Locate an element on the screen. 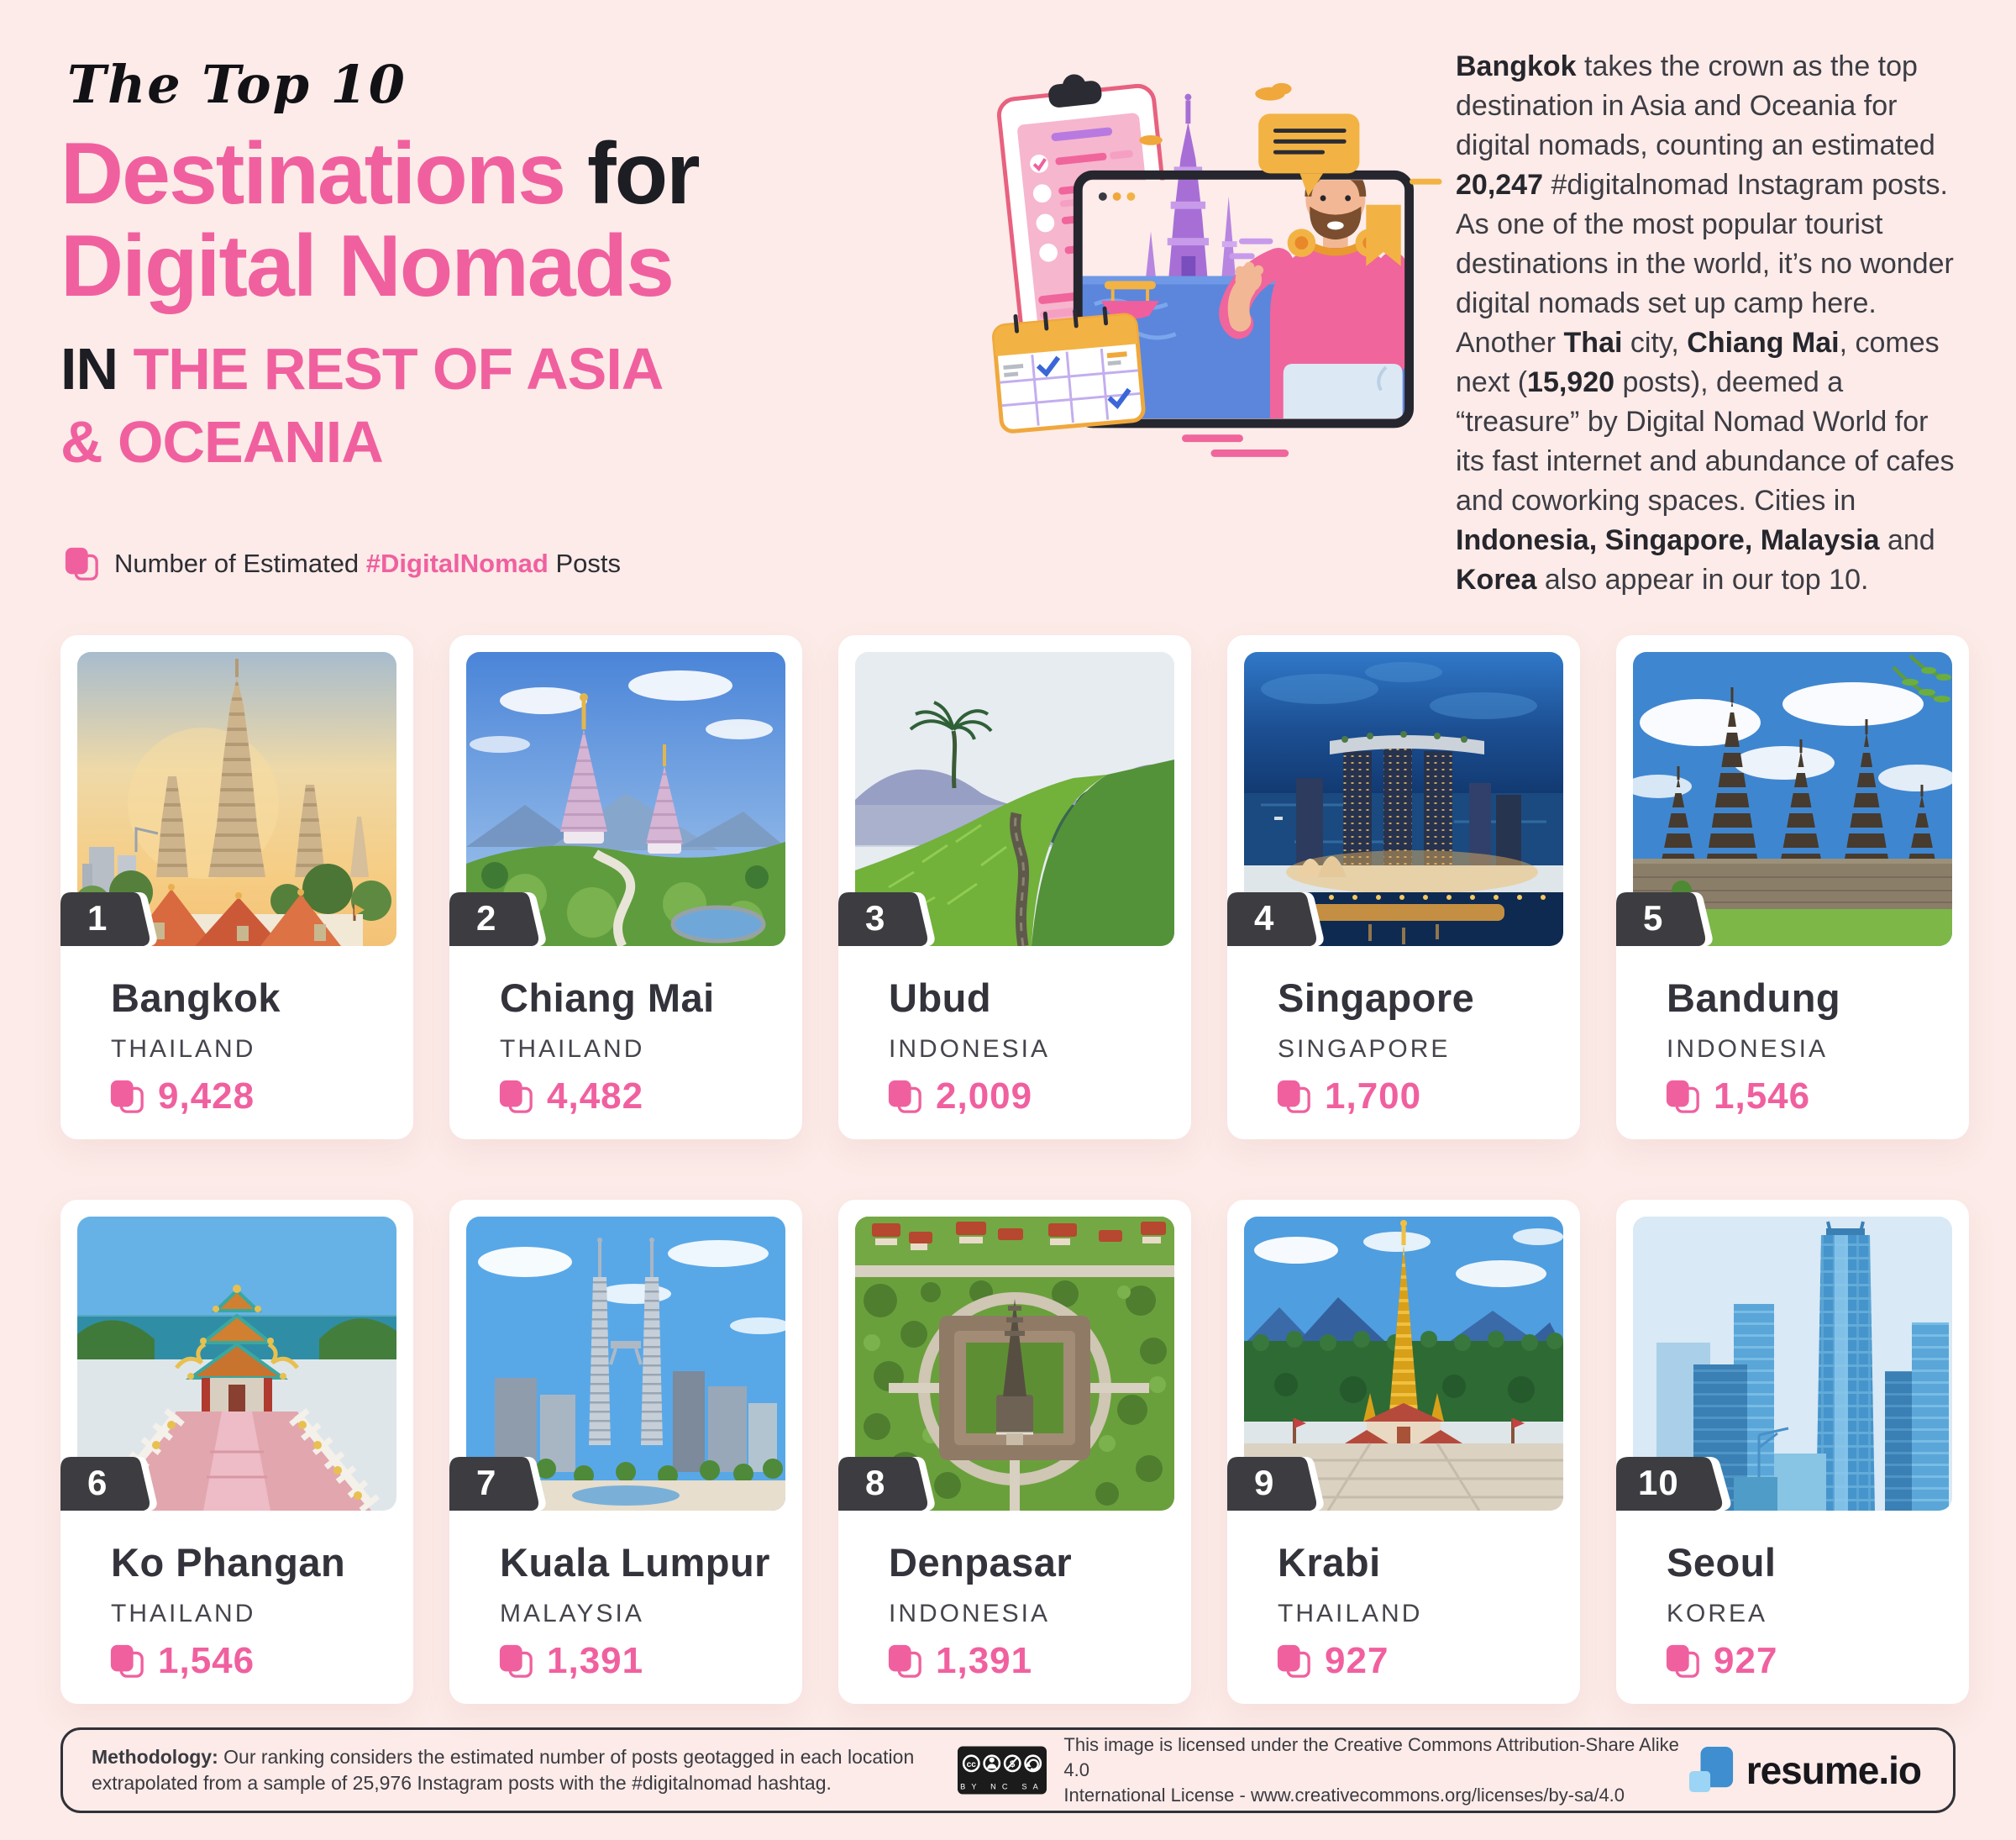 This screenshot has width=2016, height=1840. destination-card-singapore: 4 Singapore SINGAPORE 1,700 is located at coordinates (1403, 887).